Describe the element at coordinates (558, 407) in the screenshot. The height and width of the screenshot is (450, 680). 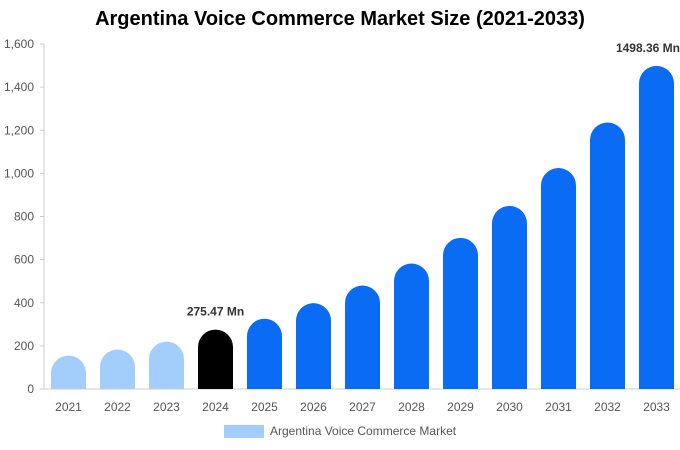
I see `x-tick-label: 2031` at that location.